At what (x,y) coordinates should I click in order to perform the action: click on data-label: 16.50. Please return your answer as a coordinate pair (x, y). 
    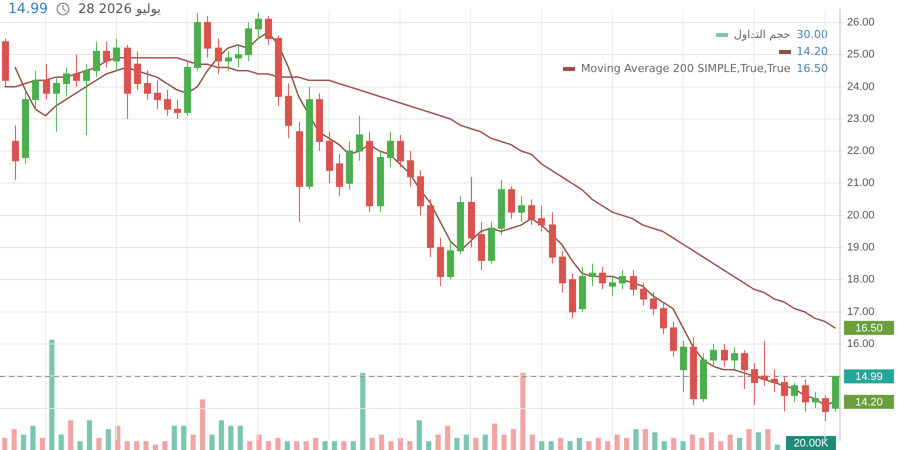
    Looking at the image, I should click on (869, 328).